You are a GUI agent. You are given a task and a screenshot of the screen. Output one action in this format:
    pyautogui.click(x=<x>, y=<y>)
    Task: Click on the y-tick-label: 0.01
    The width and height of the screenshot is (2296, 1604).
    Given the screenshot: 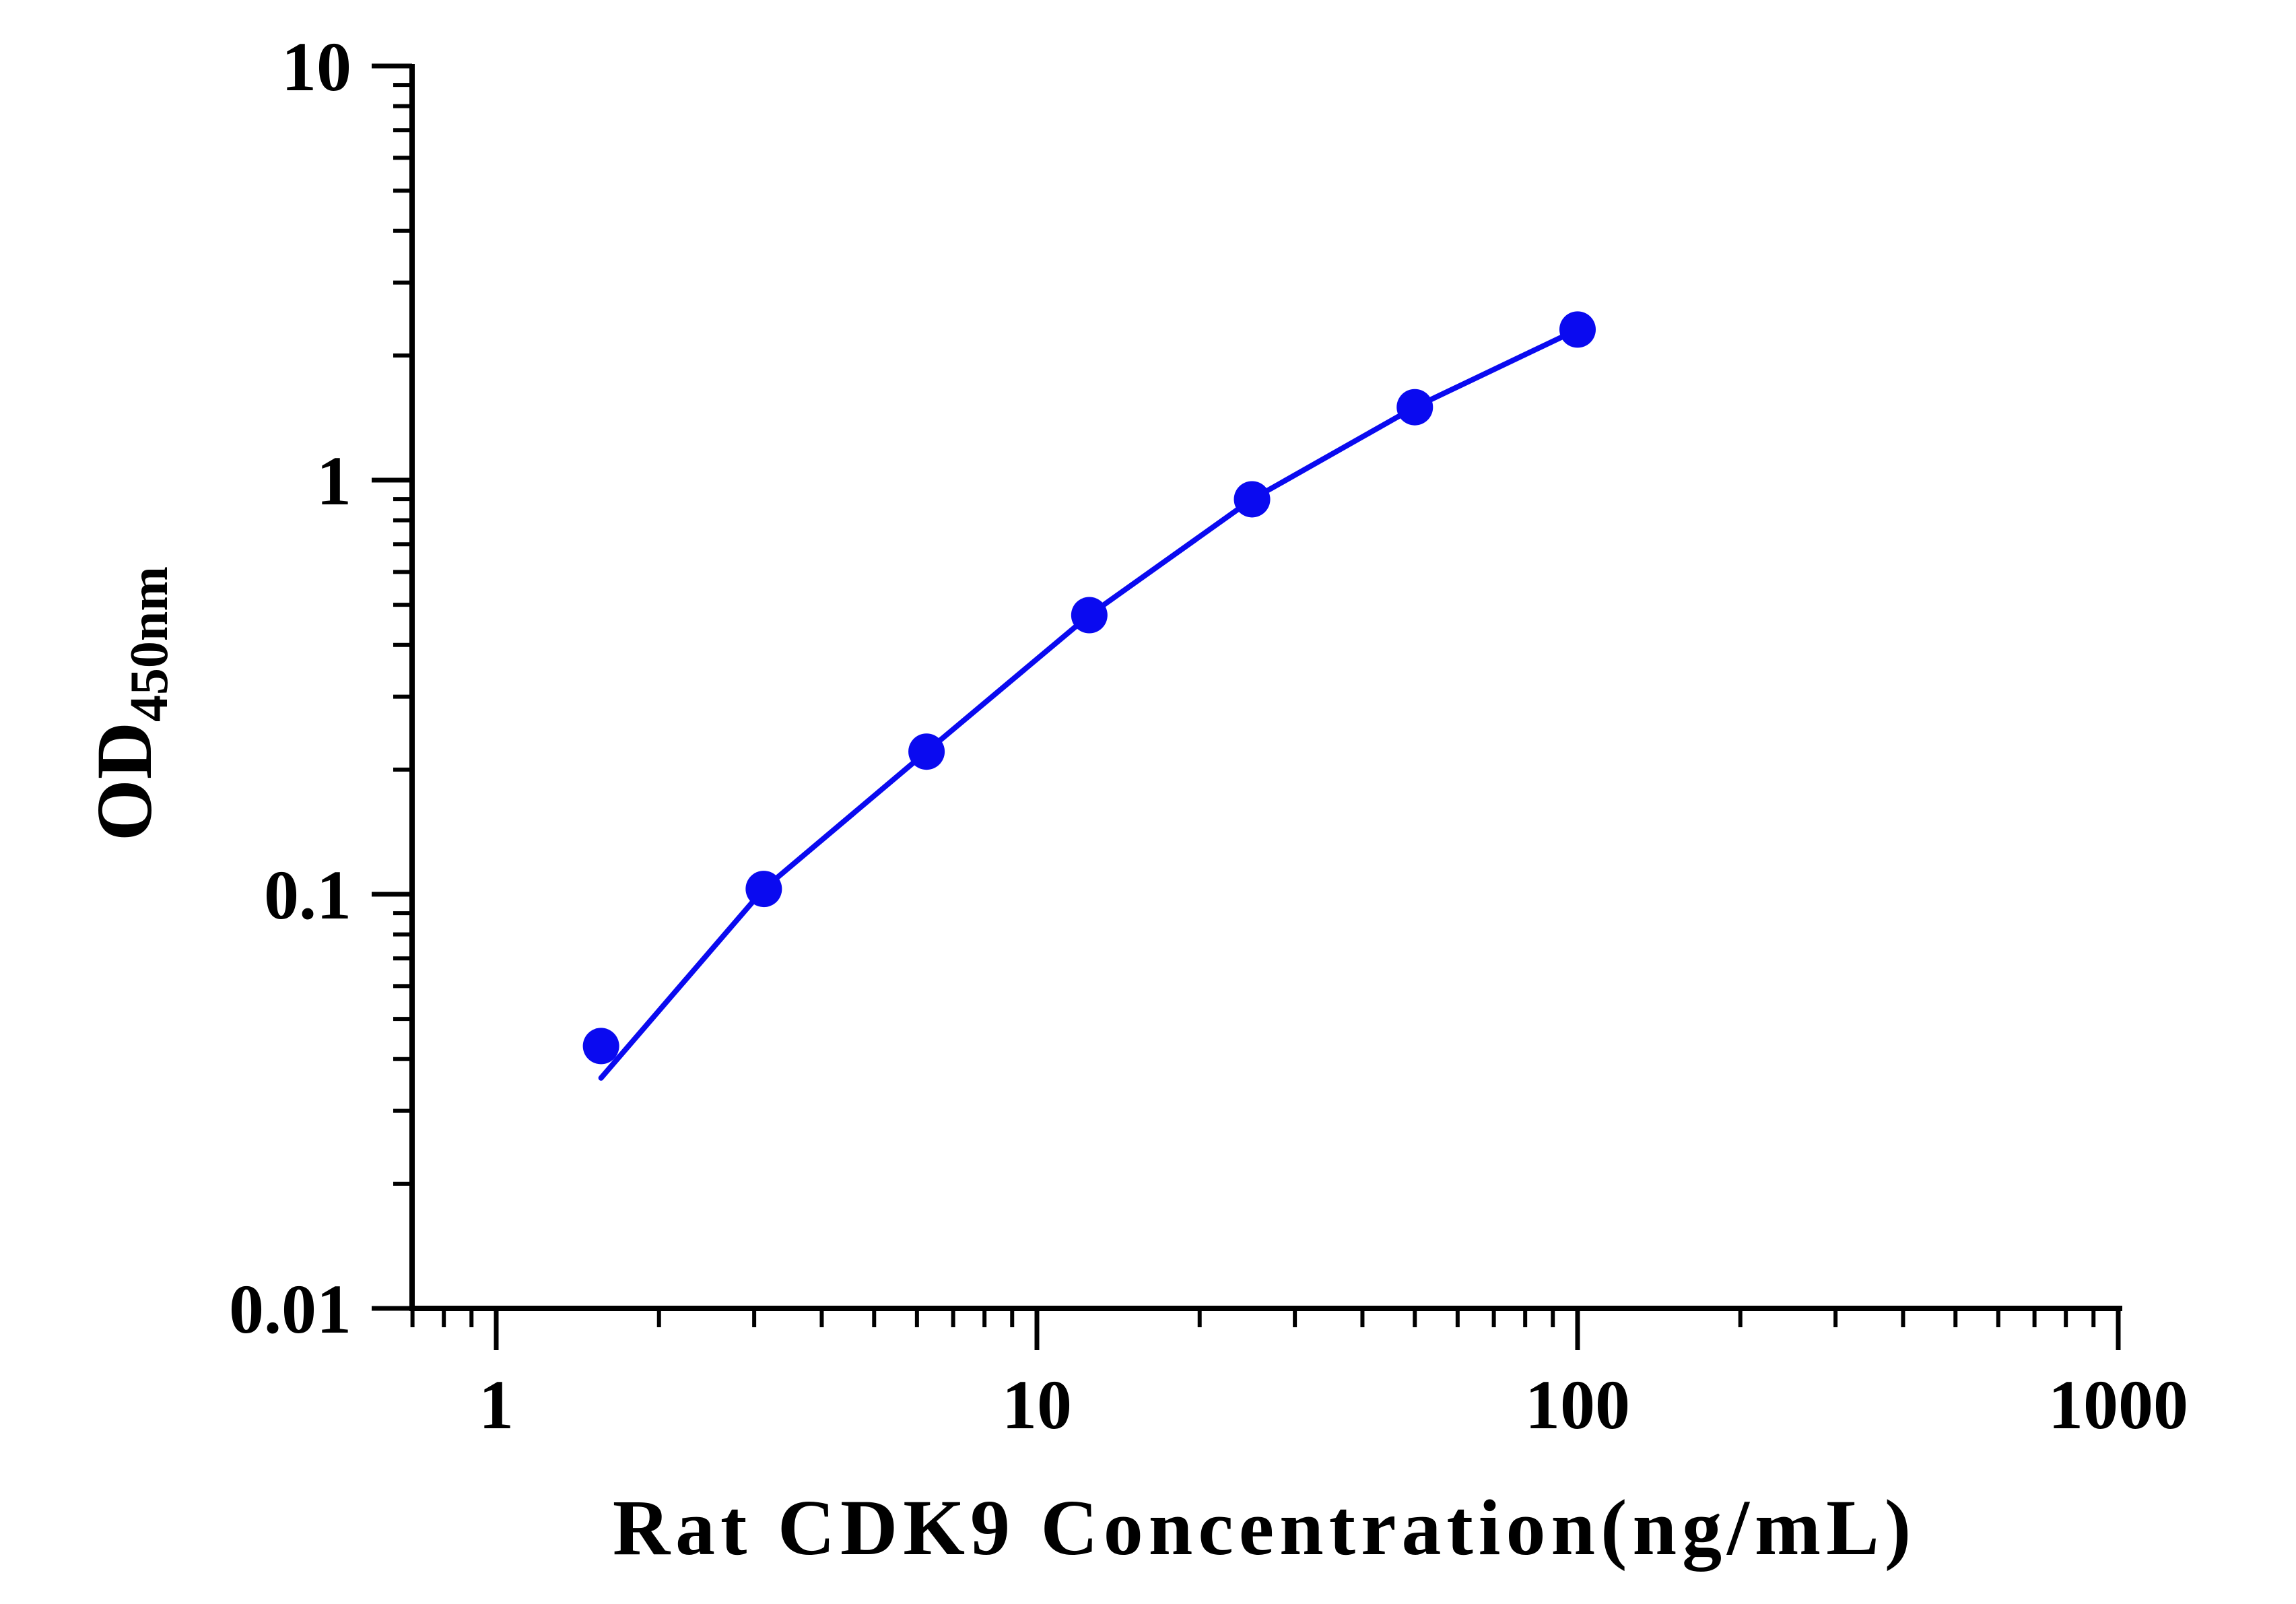 What is the action you would take?
    pyautogui.click(x=290, y=1309)
    